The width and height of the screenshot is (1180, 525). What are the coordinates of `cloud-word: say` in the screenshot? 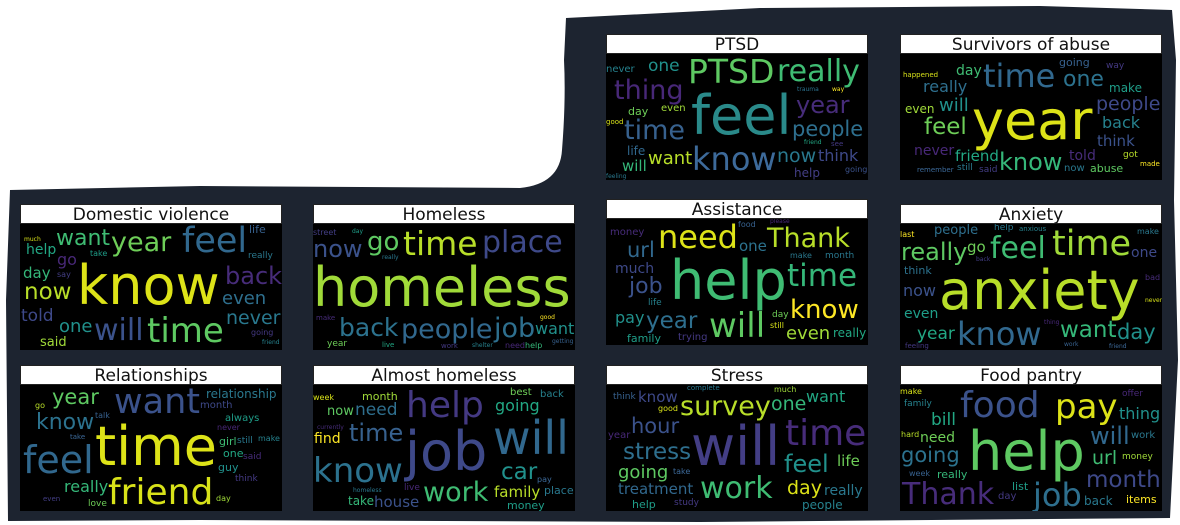 It's located at (64, 274).